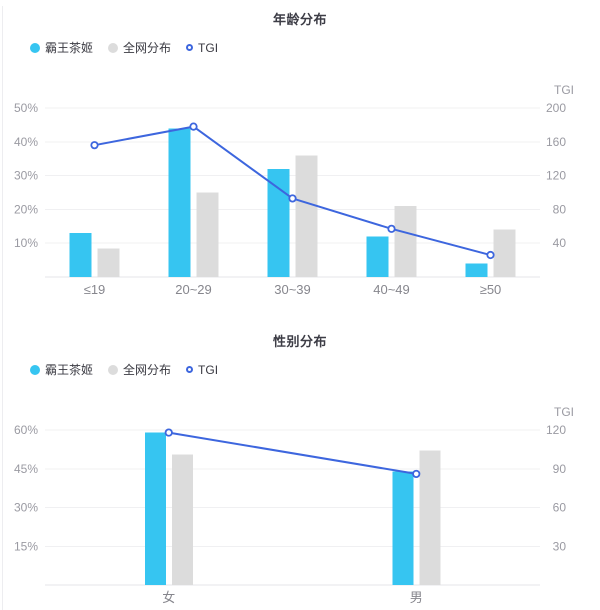  What do you see at coordinates (560, 546) in the screenshot?
I see `svg-text: 30` at bounding box center [560, 546].